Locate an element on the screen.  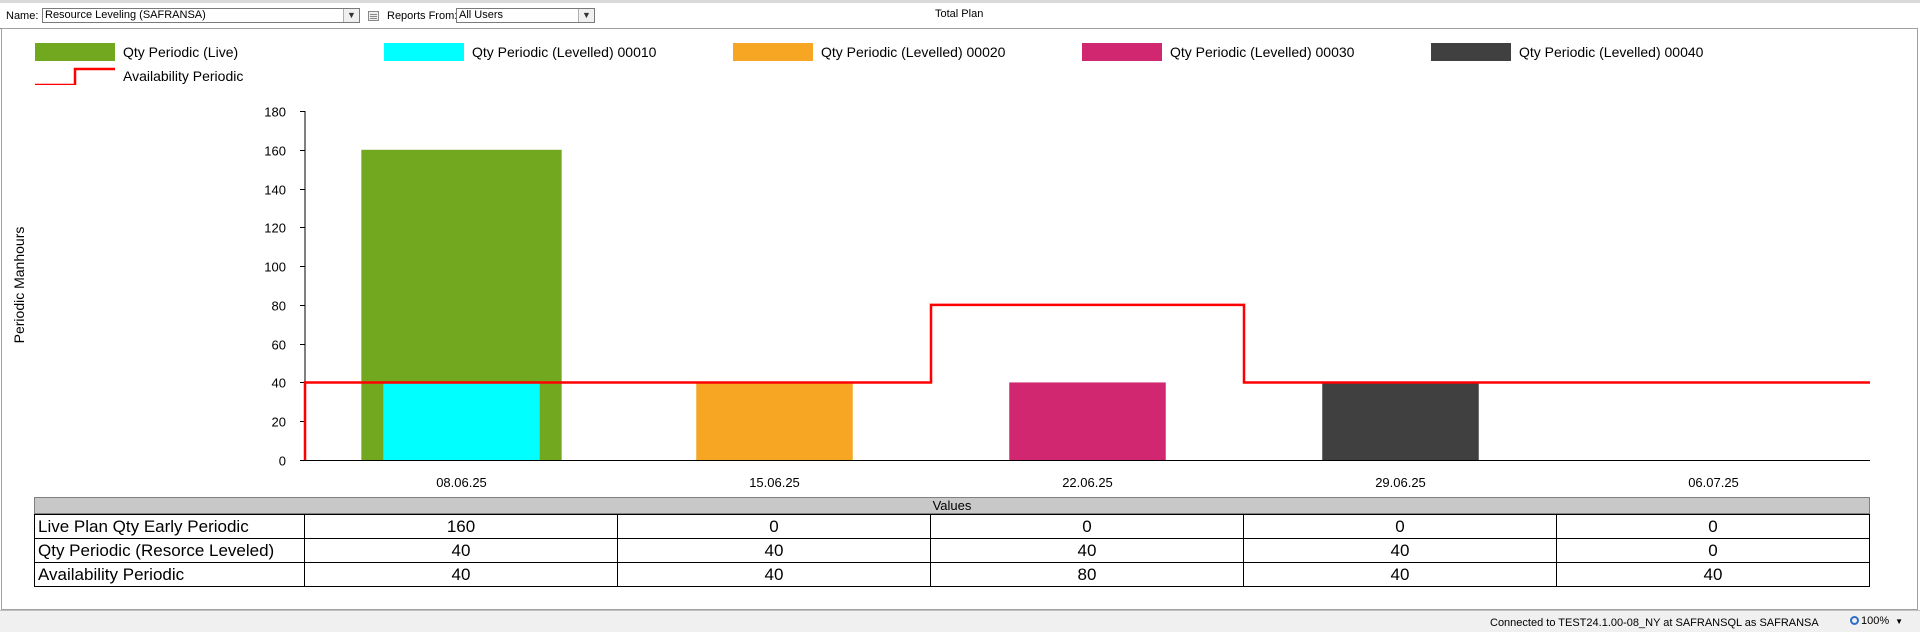
y-tick-label: 60 is located at coordinates (279, 345).